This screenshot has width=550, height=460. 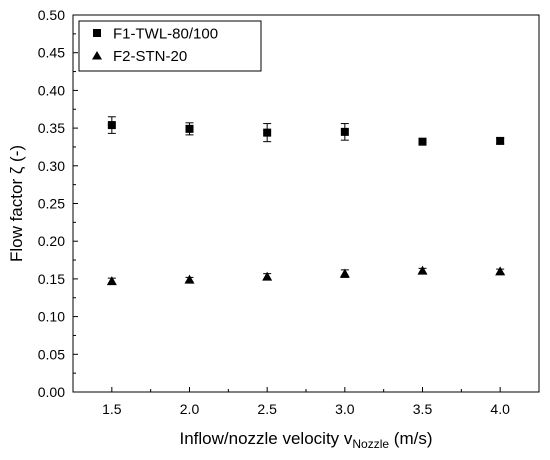 I want to click on x-axis-title-unit: (m/s), so click(x=410, y=438).